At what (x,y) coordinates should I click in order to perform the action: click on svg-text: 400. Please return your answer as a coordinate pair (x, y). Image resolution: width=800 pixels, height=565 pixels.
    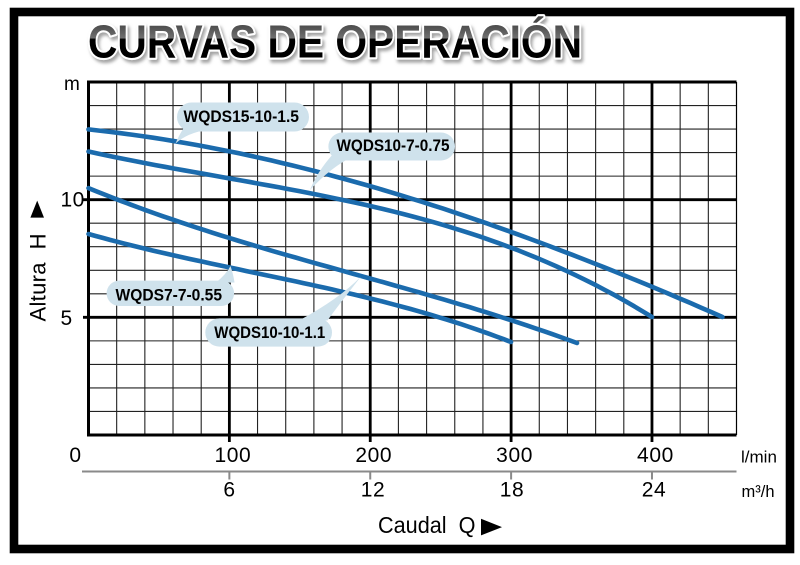
    Looking at the image, I should click on (655, 455).